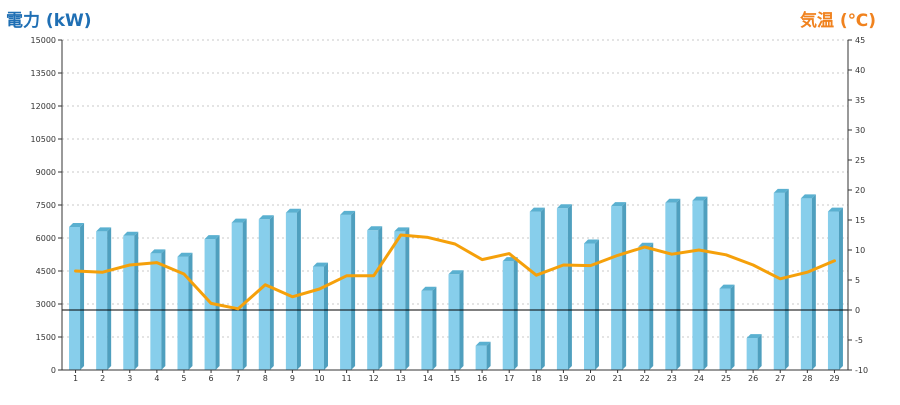 This screenshot has height=405, width=900. What do you see at coordinates (860, 70) in the screenshot?
I see `right-tick-label: 40` at bounding box center [860, 70].